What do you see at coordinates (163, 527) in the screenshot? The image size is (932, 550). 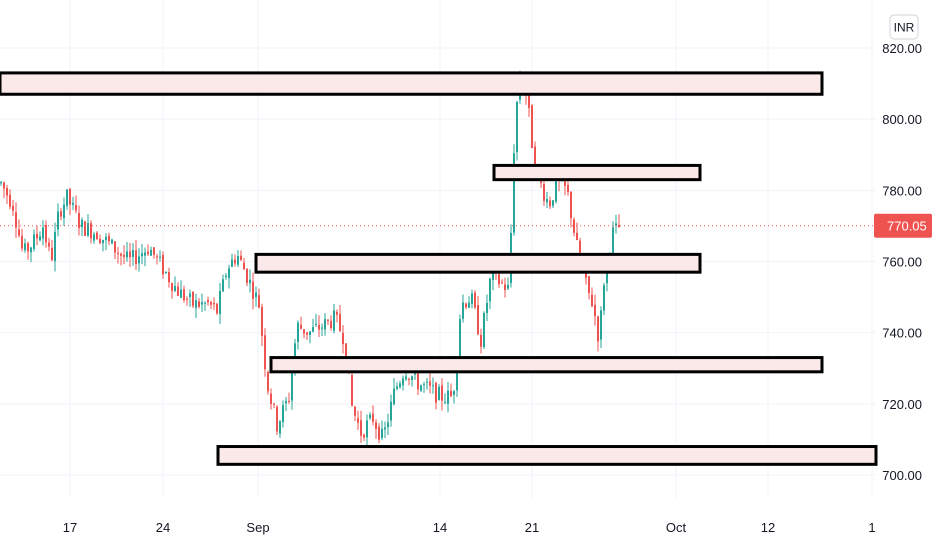 I see `x-tick-label: 24` at bounding box center [163, 527].